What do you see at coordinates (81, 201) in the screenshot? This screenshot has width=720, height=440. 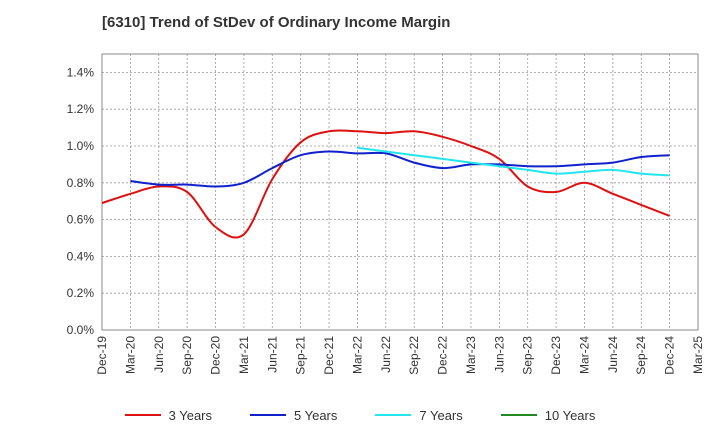 I see `y-tick-labels: 0.0% 0.2% 0.4% 0.6% 0.8% 1.0% 1.2% 1.4%` at bounding box center [81, 201].